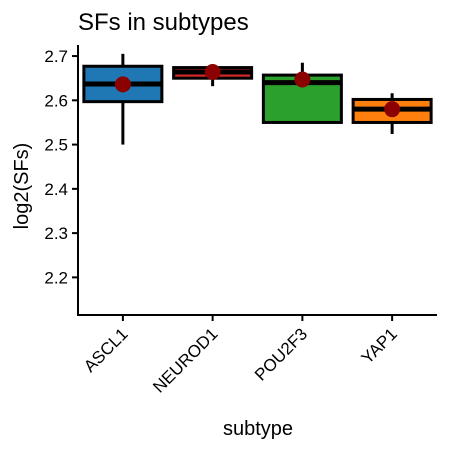 Image resolution: width=450 pixels, height=450 pixels. I want to click on y-tick-label: 2.7, so click(56, 56).